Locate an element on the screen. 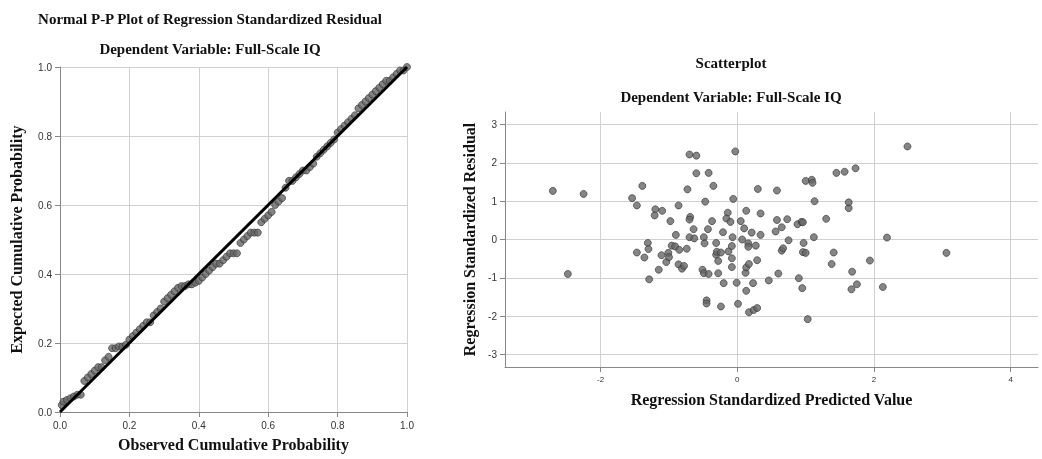  y-tick-label: 2 is located at coordinates (494, 163).